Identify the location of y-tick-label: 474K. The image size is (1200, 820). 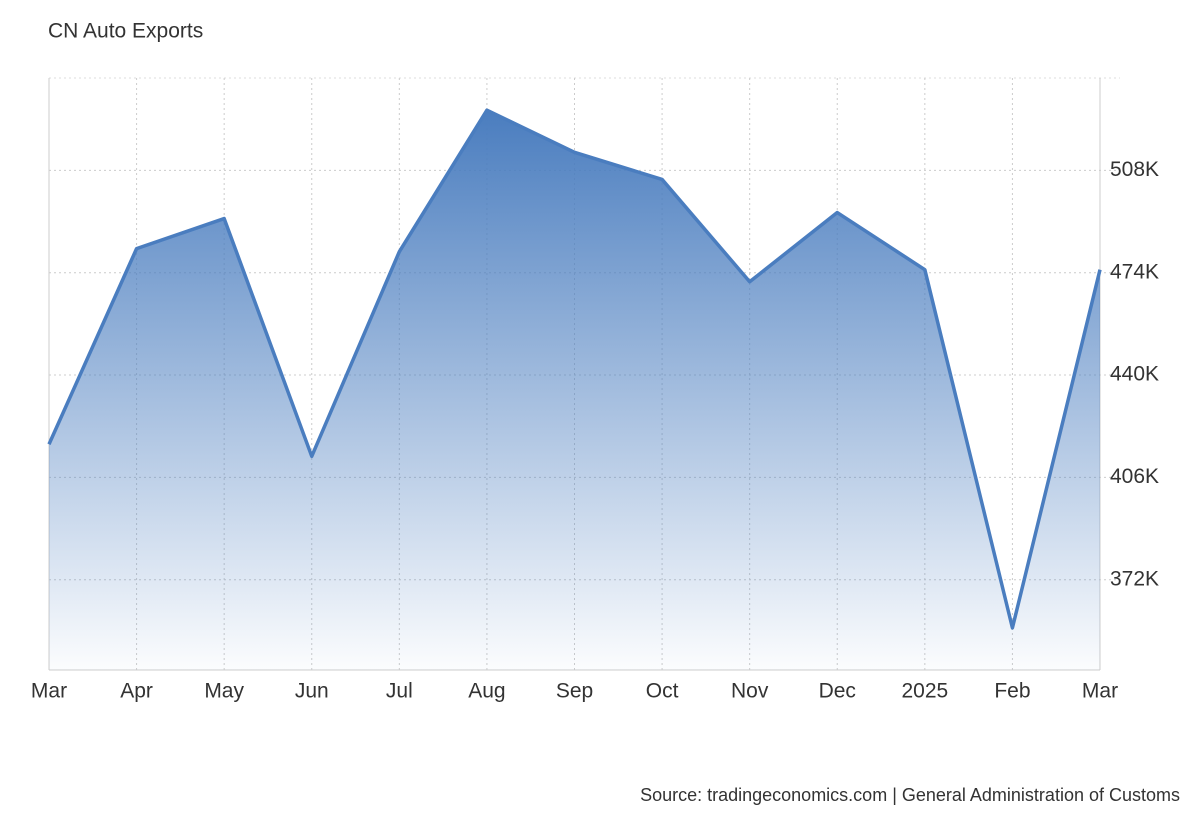
(1134, 271).